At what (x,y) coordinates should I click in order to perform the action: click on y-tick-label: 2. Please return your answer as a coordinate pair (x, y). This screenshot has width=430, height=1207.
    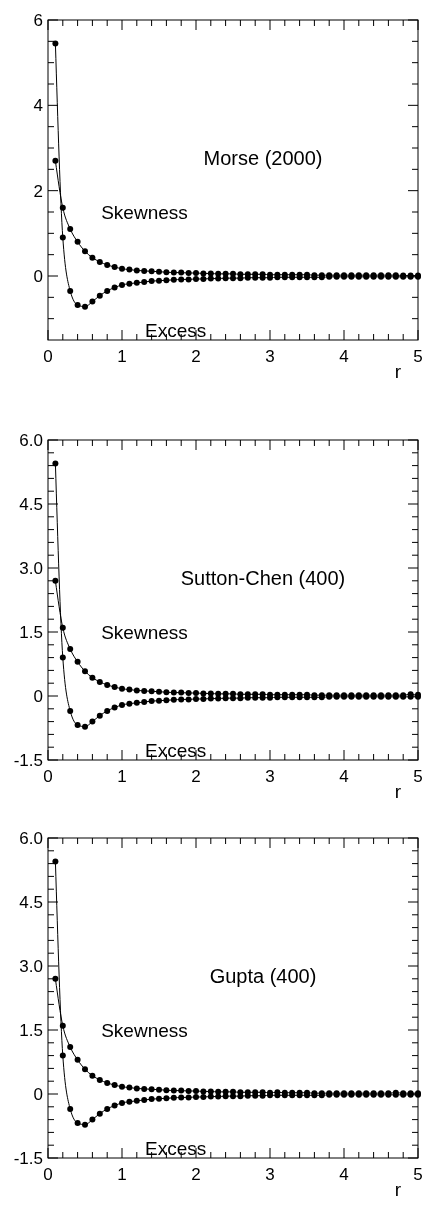
    Looking at the image, I should click on (38, 191).